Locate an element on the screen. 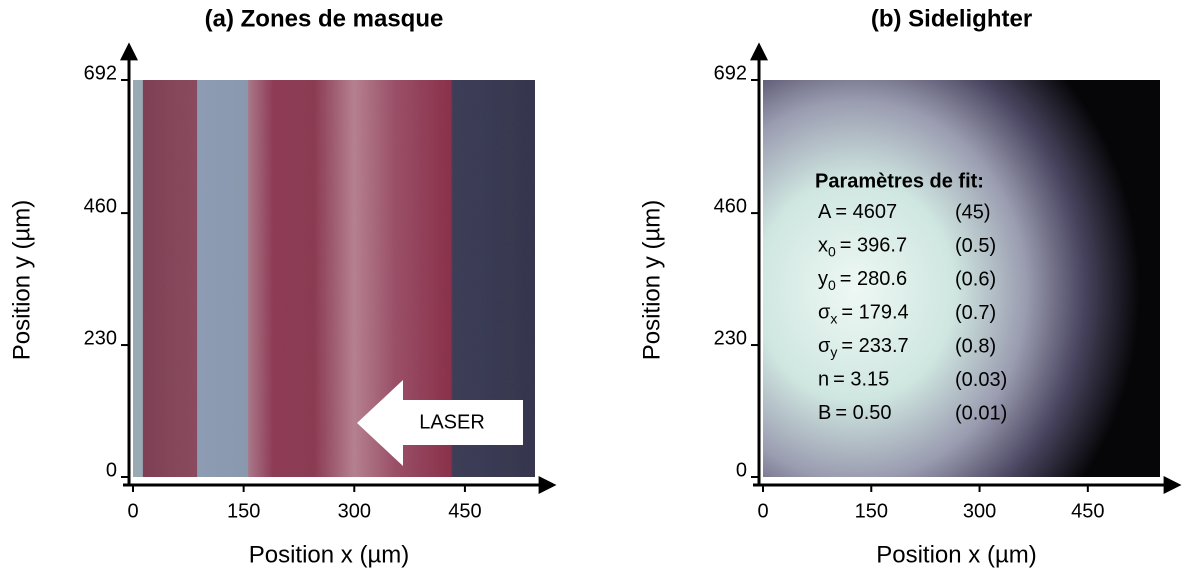 This screenshot has height=577, width=1190. fit-symbol: A is located at coordinates (825, 212).